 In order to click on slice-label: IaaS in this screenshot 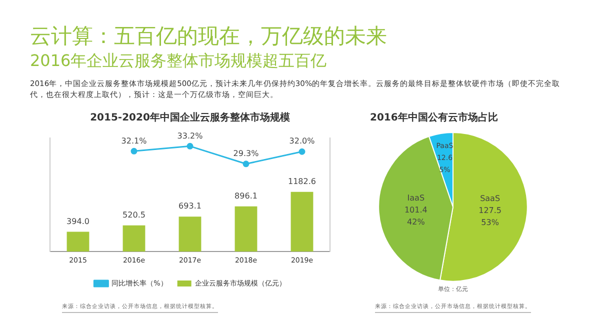, I will do `click(416, 198)`.